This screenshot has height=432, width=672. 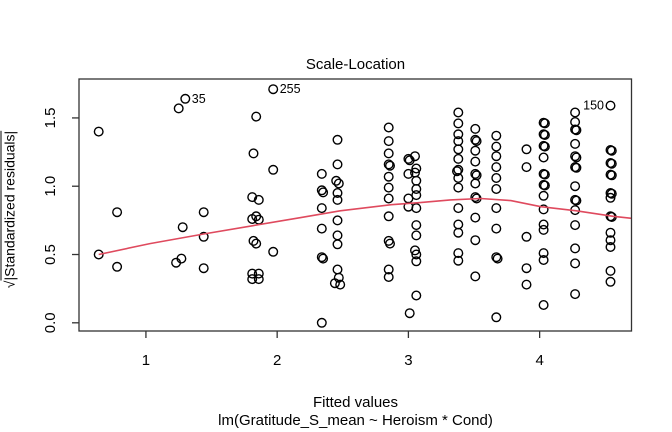 I want to click on x-axis-label: Fitted values, so click(x=355, y=402).